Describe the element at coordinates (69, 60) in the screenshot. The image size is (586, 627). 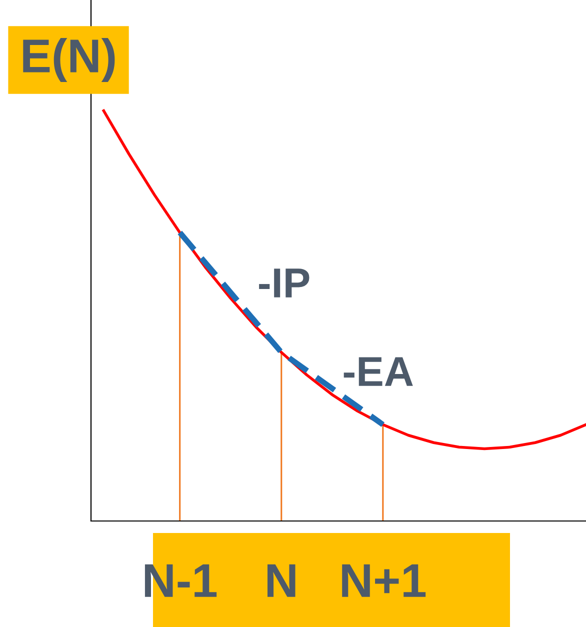
I see `y-axis-title: E(N)` at that location.